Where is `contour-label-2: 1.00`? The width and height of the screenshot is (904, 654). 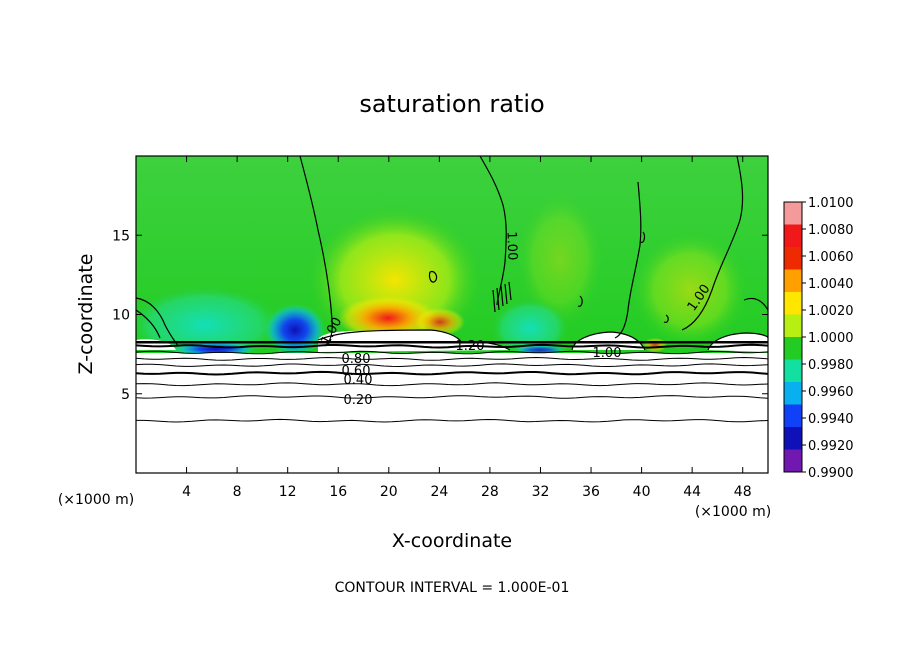
contour-label-2: 1.00 is located at coordinates (511, 245).